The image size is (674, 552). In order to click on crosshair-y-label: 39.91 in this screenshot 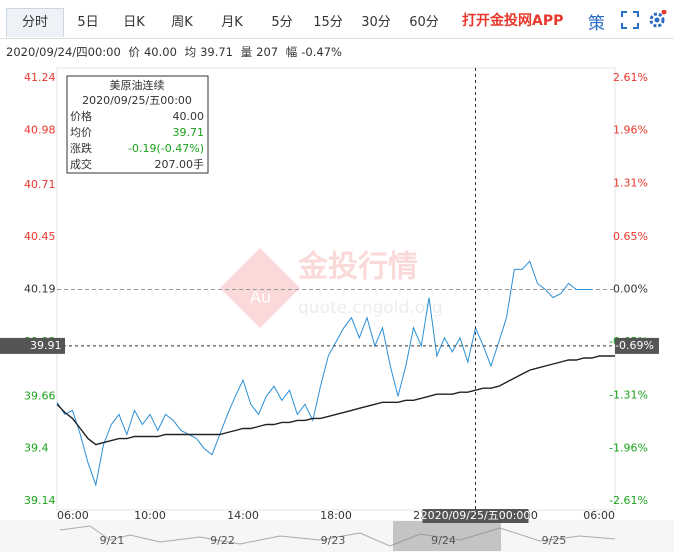, I will do `click(46, 345)`.